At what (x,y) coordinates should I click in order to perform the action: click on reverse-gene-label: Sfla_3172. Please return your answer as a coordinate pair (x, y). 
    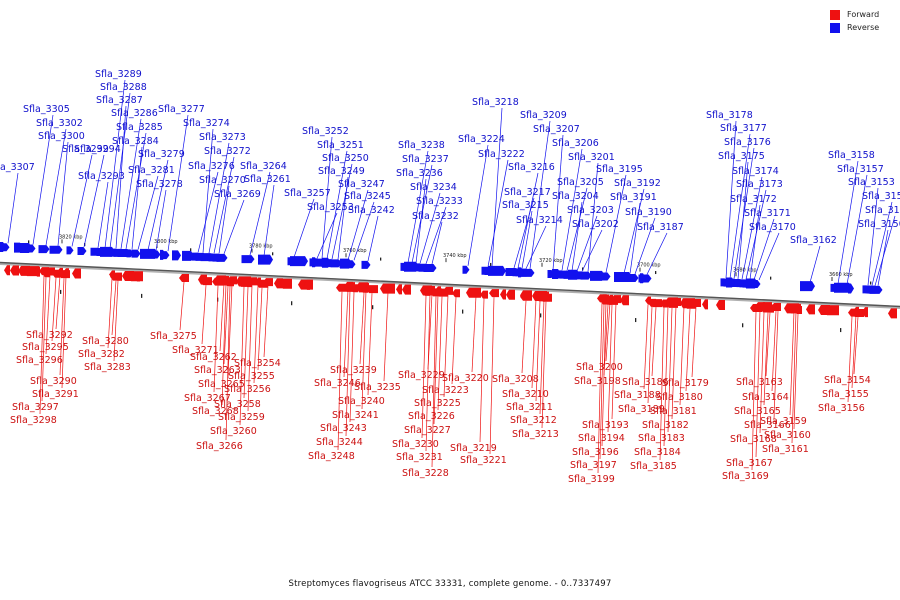
    Looking at the image, I should click on (753, 199).